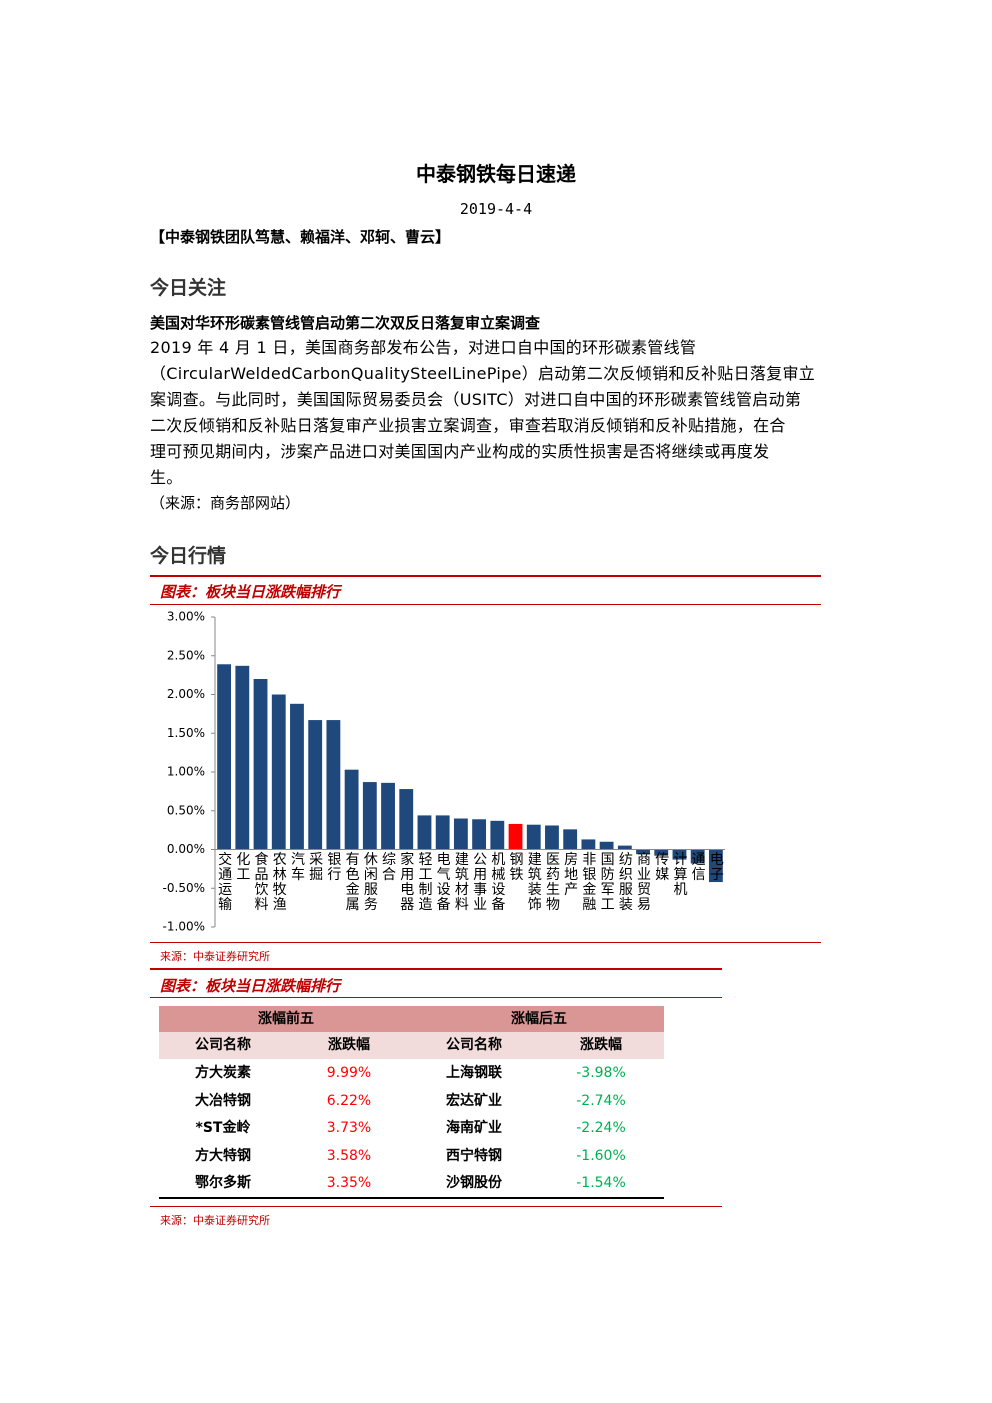  Describe the element at coordinates (406, 881) in the screenshot. I see `x-tick-label: 家用电器` at that location.